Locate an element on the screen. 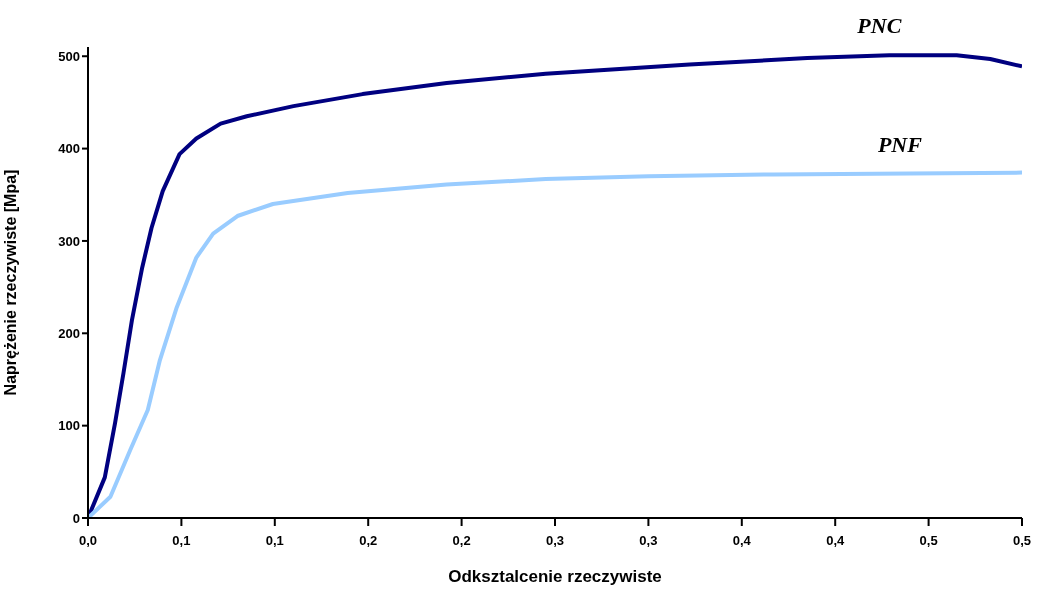 Image resolution: width=1038 pixels, height=602 pixels. y-tick-label: 400 is located at coordinates (69, 149).